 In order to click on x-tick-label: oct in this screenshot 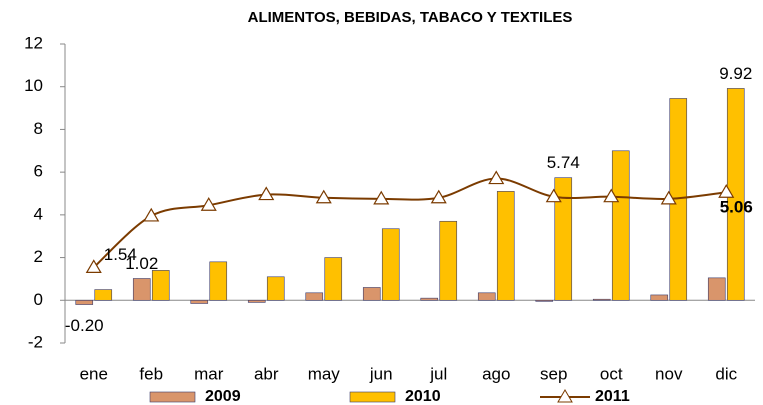, I will do `click(611, 373)`.